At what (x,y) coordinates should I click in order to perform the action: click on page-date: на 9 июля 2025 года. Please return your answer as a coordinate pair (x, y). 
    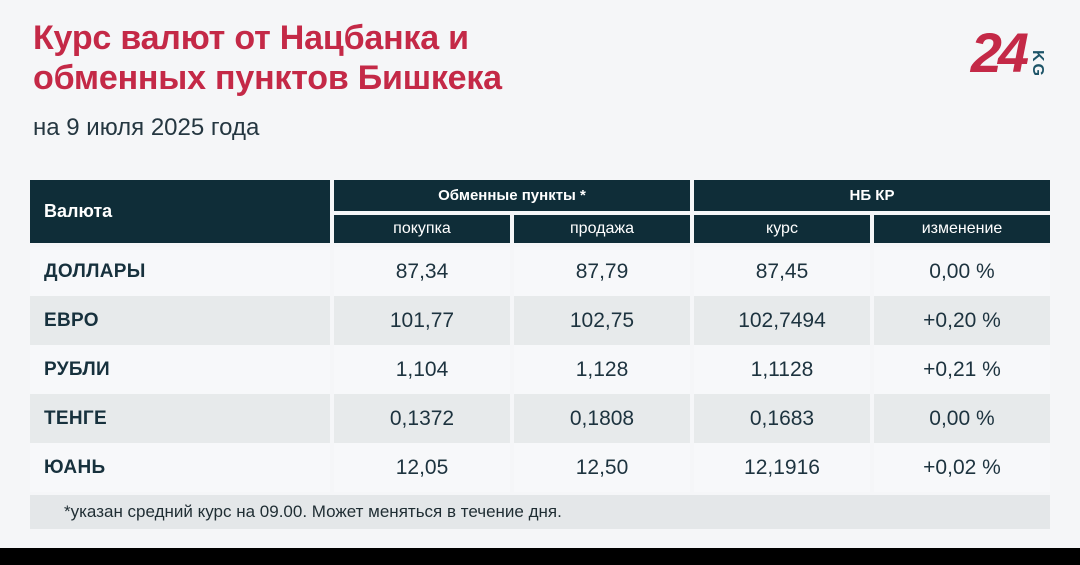
    Looking at the image, I should click on (146, 127).